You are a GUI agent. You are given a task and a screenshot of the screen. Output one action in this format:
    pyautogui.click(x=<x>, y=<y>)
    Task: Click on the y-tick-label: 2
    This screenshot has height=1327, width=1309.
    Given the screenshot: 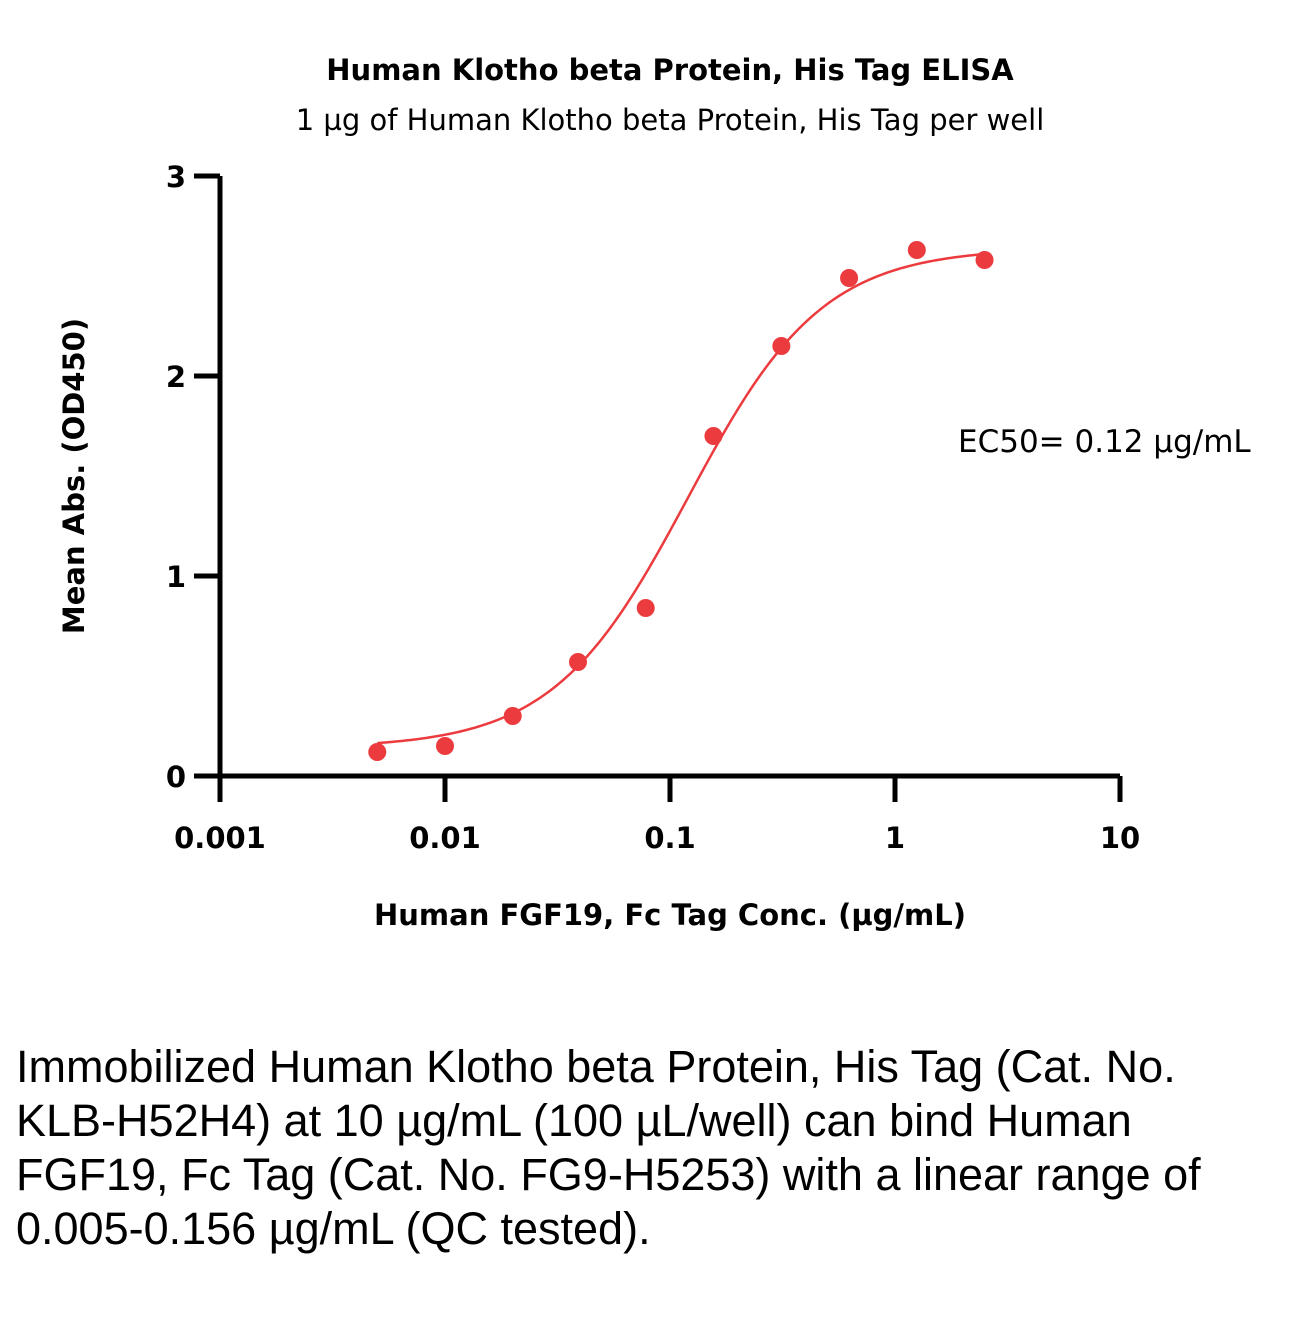 What is the action you would take?
    pyautogui.click(x=176, y=377)
    